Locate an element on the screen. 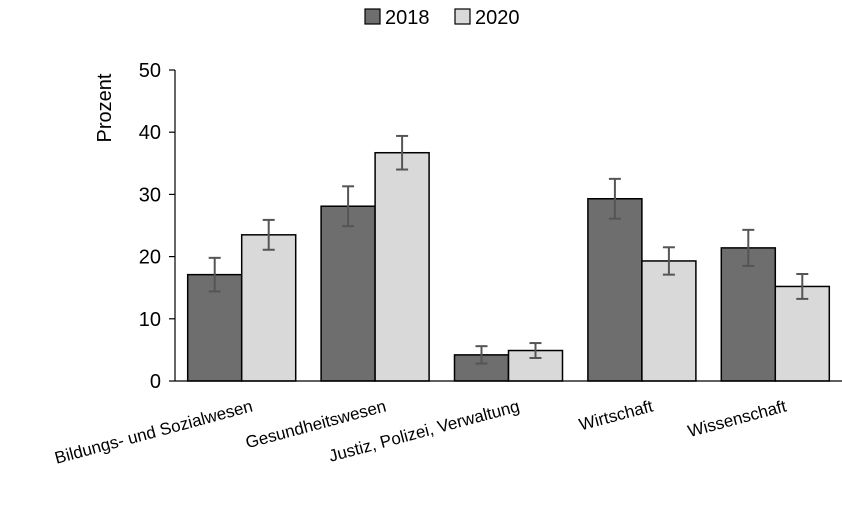 The height and width of the screenshot is (528, 842). bar-2020-wissenschaft is located at coordinates (802, 333).